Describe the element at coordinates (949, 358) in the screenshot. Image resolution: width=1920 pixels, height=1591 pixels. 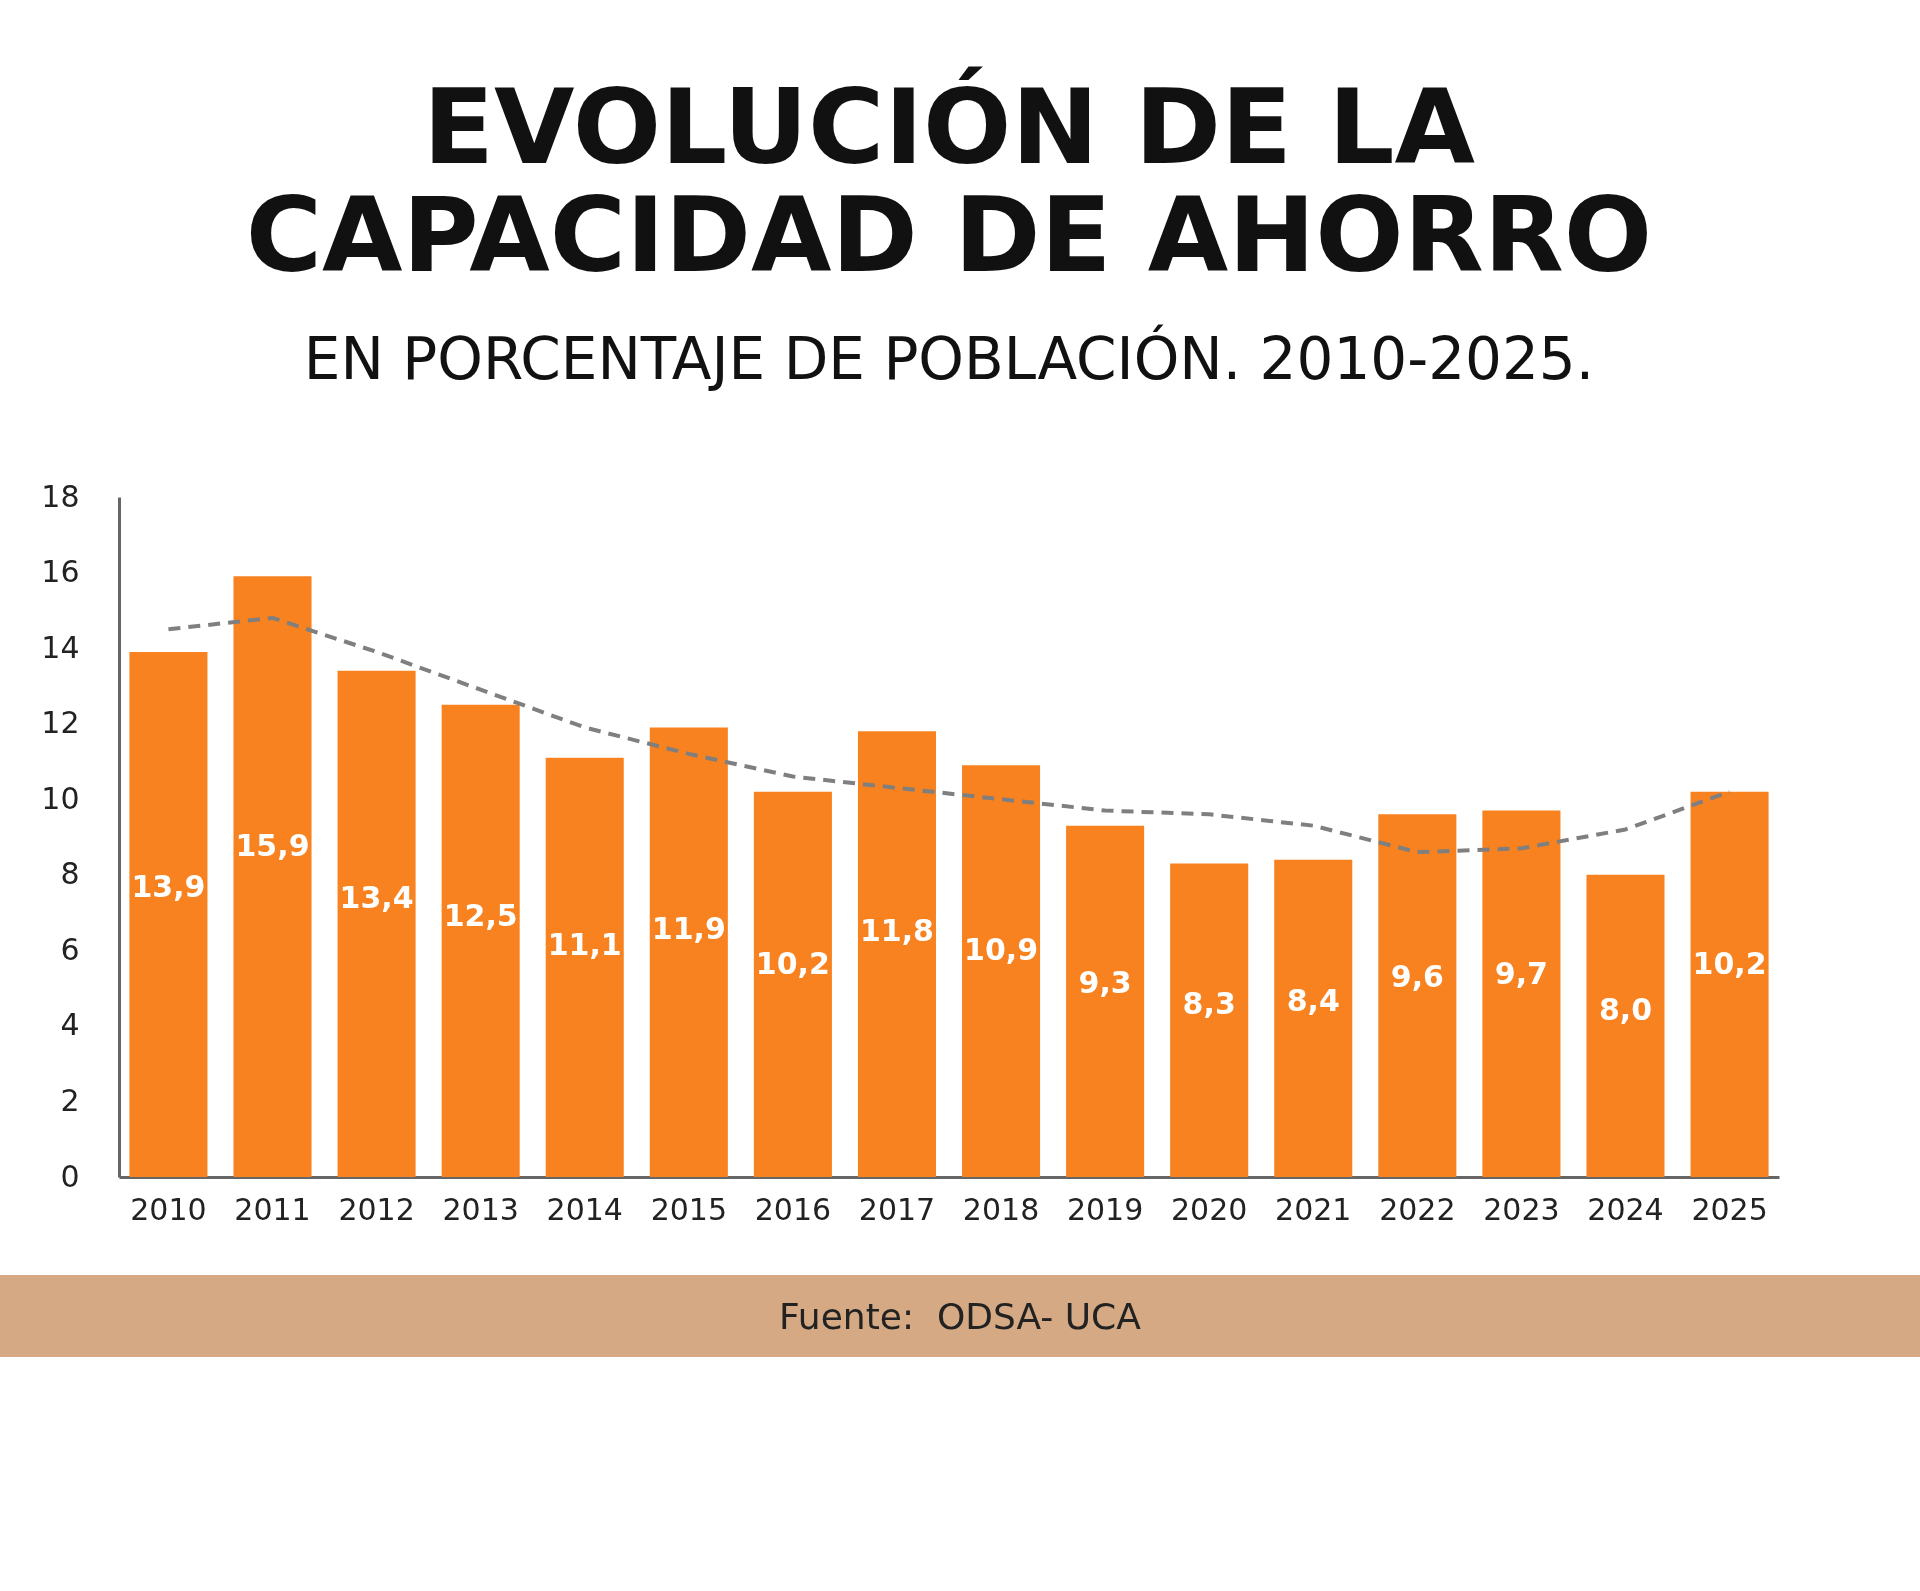
I see `chart-subtitle: EN PORCENTAJE DE POBLACIÓN. 2010-2025.` at that location.